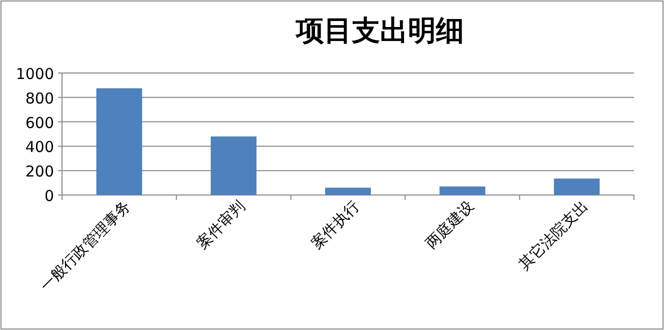 The height and width of the screenshot is (330, 664). What do you see at coordinates (39, 171) in the screenshot?
I see `y-tick-label: 200` at bounding box center [39, 171].